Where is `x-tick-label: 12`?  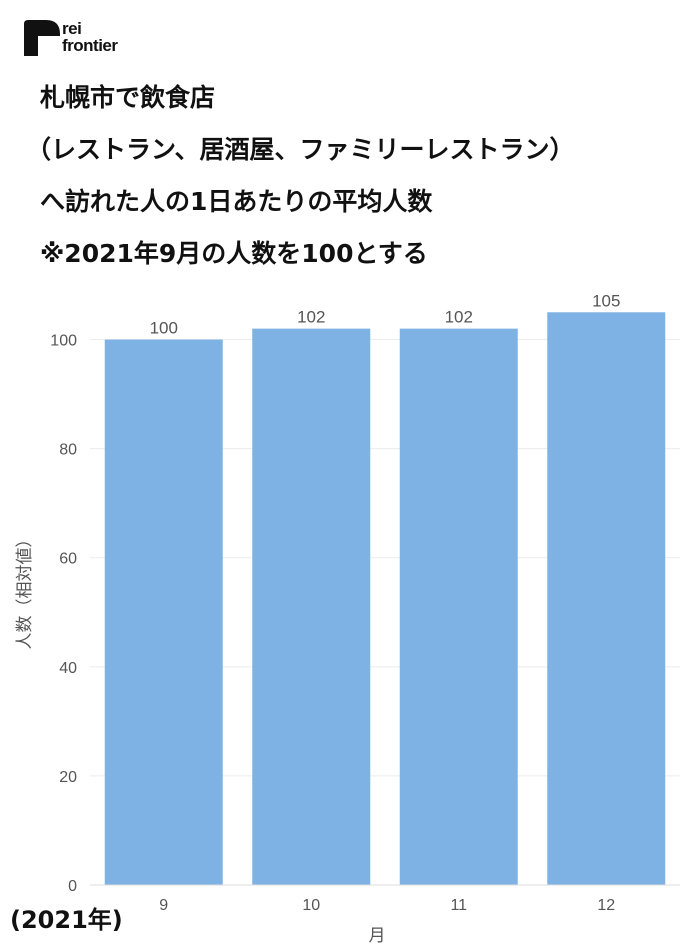 x-tick-label: 12 is located at coordinates (606, 905).